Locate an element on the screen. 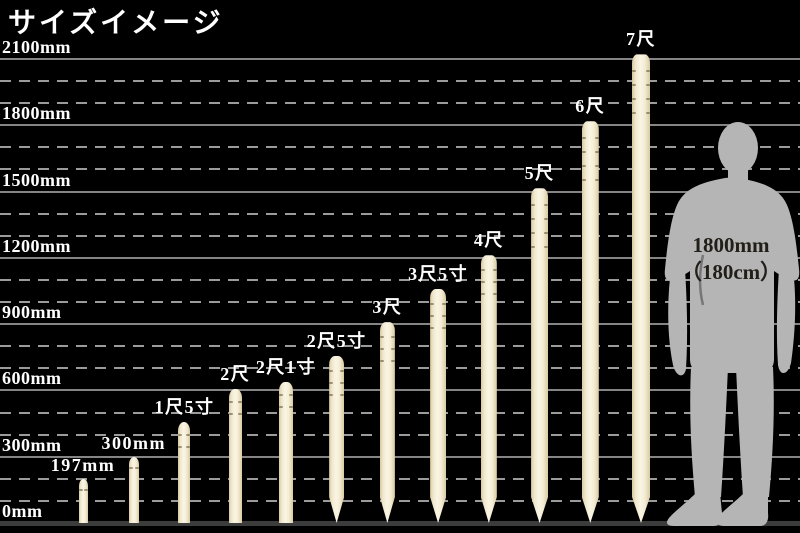  y-axis-tick-label: 2100mm is located at coordinates (36, 47).